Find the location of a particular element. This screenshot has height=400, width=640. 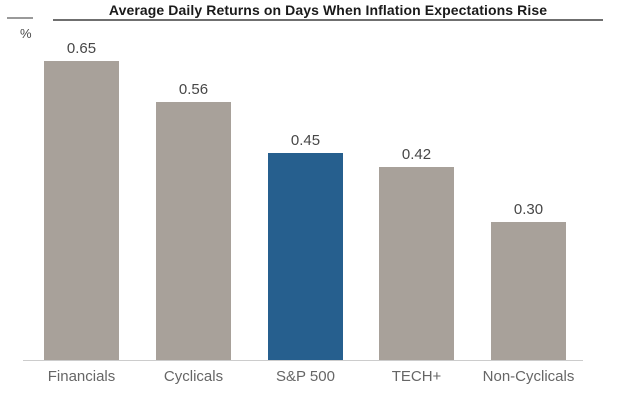

category-label-cyclicals: Cyclicals is located at coordinates (193, 376).